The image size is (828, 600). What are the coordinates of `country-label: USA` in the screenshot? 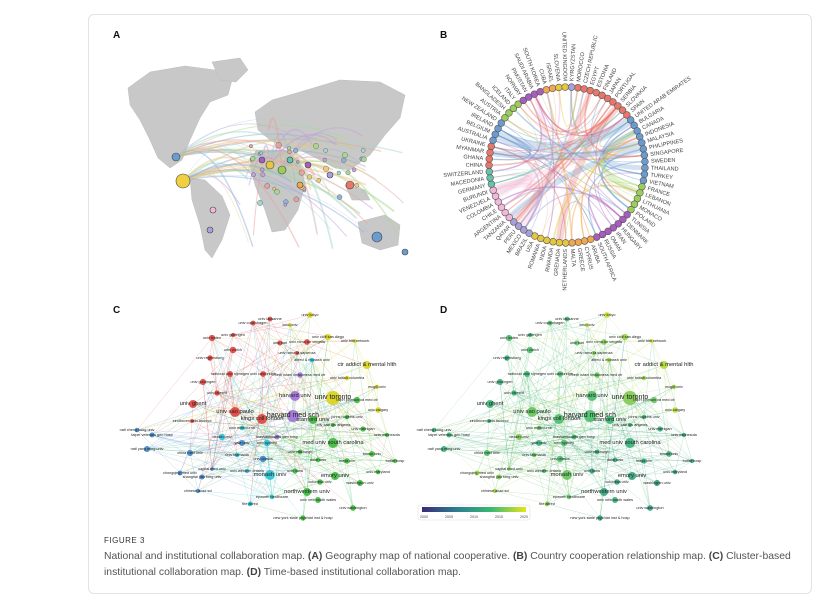 It's located at (530, 246).